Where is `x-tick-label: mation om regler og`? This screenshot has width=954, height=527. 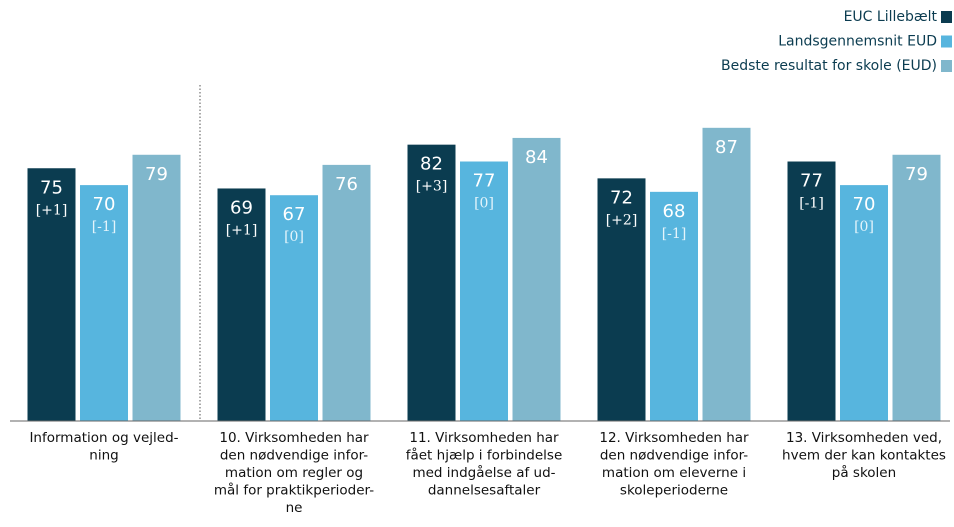
x-tick-label: mation om regler og is located at coordinates (294, 473).